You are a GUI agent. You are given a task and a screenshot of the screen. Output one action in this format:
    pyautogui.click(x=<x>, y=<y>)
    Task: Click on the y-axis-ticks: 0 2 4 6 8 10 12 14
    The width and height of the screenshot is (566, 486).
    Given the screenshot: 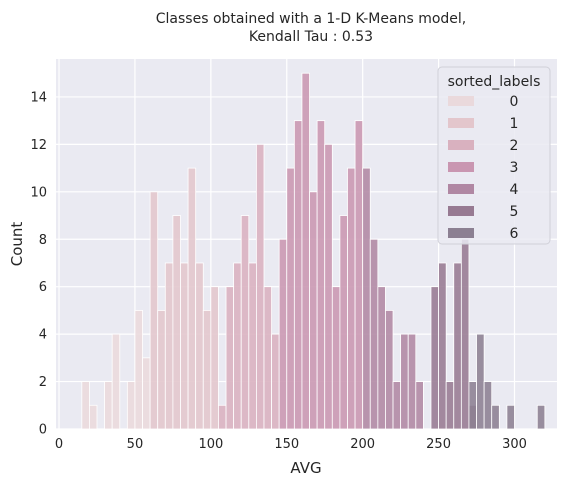 What is the action you would take?
    pyautogui.click(x=38, y=263)
    